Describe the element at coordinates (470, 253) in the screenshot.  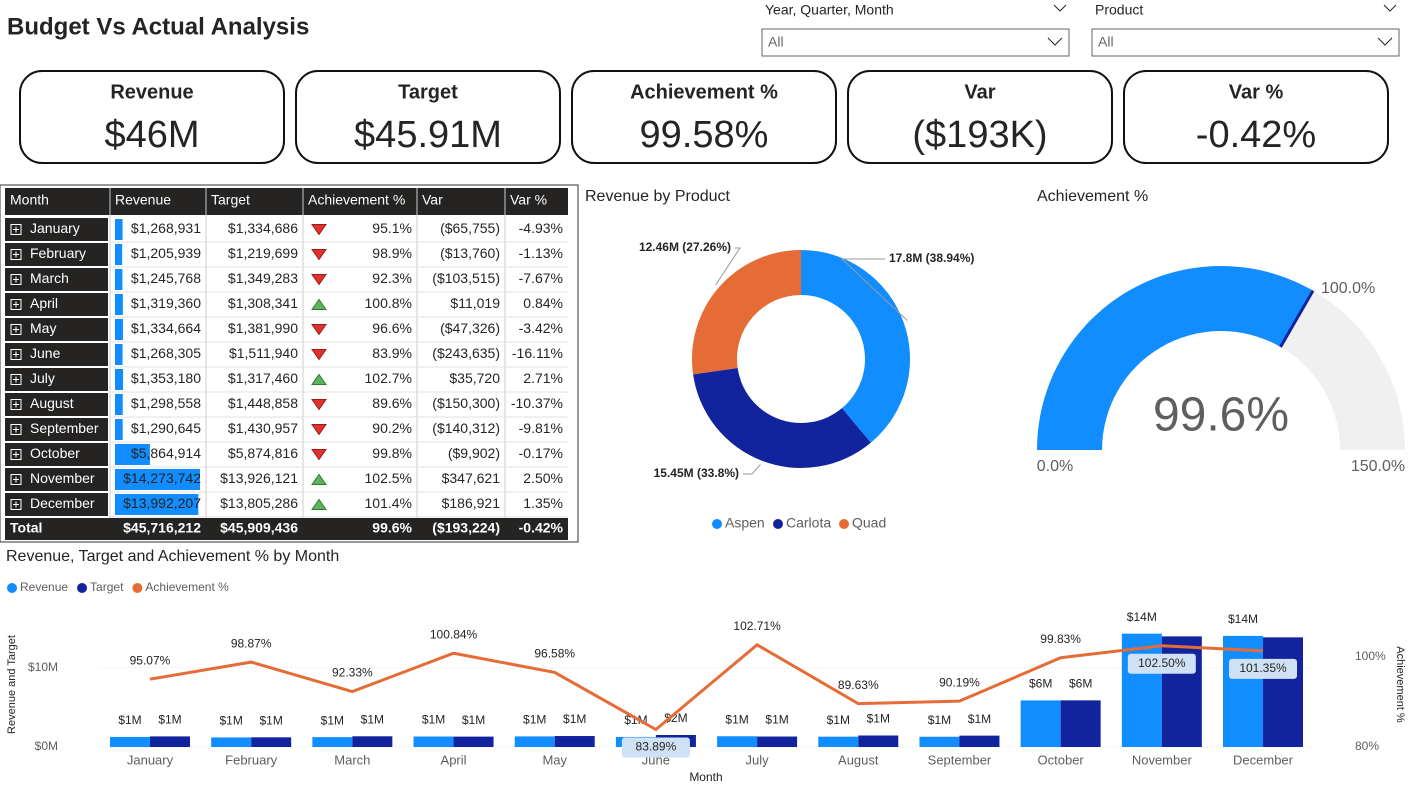
I see `table-cell: ($13,760)` at that location.